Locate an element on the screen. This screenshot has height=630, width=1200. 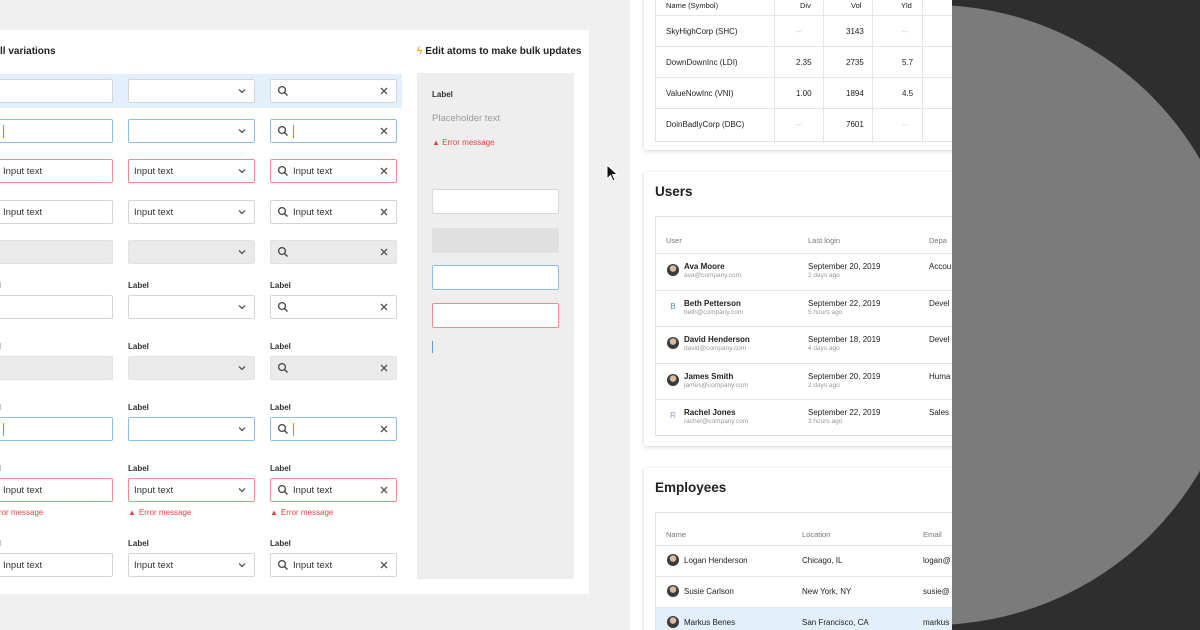
stocks-header-vol: Vol is located at coordinates (856, 5).